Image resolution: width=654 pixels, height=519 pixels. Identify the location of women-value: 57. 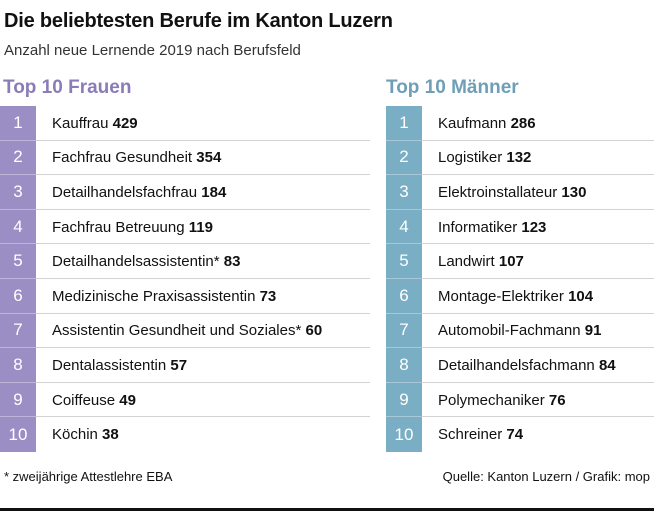
(179, 365).